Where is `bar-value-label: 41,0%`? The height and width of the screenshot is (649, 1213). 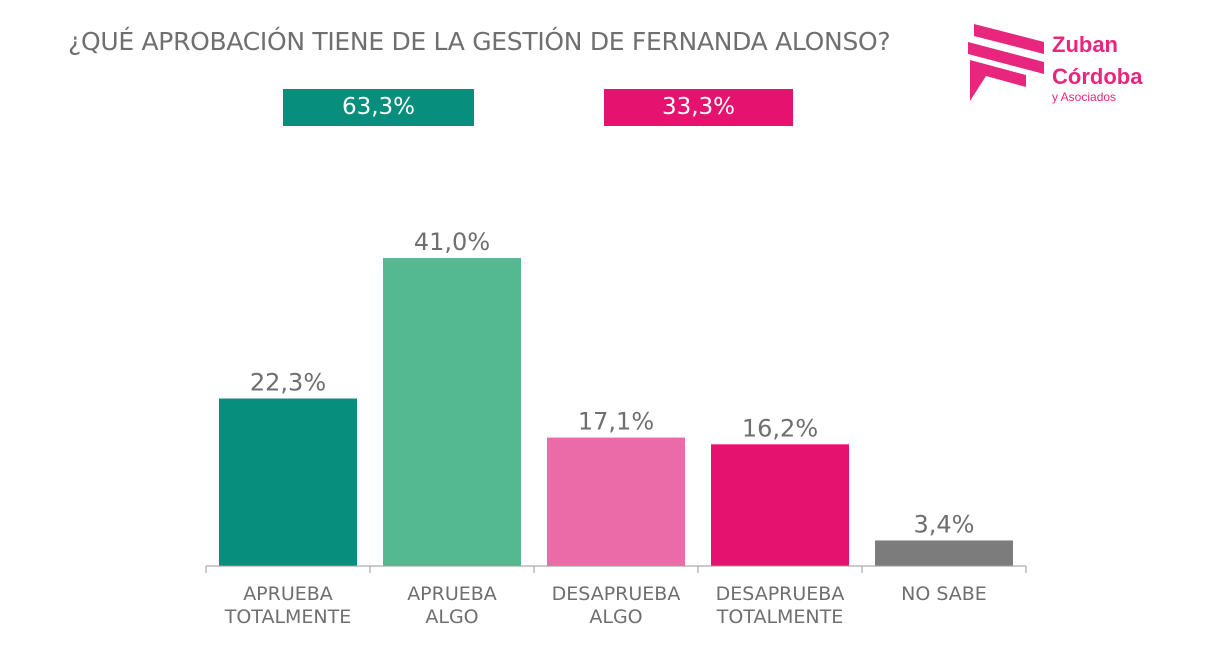
bar-value-label: 41,0% is located at coordinates (452, 242).